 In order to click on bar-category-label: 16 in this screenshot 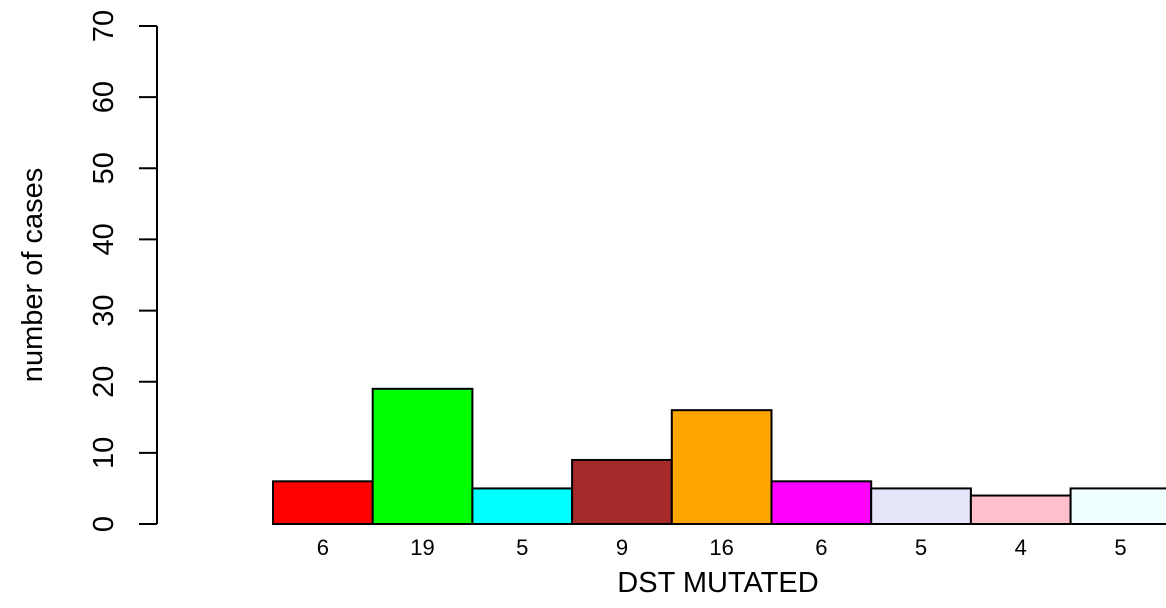, I will do `click(721, 547)`.